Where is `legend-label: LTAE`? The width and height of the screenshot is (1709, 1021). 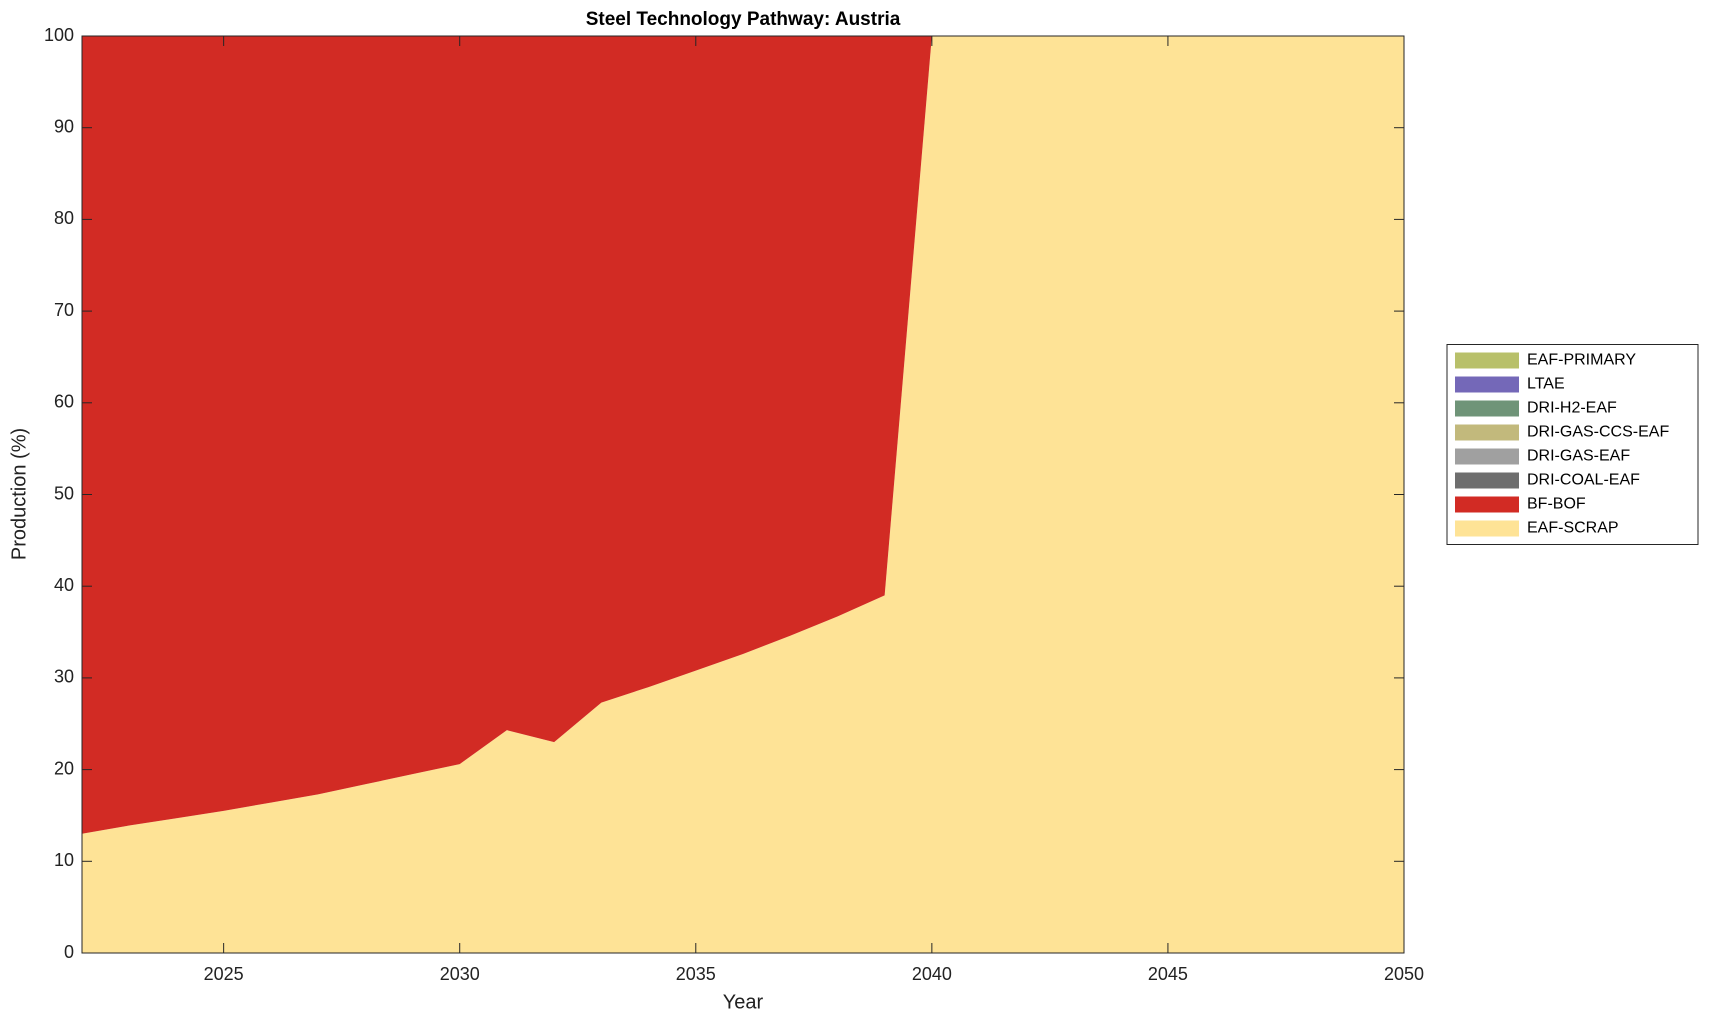 legend-label: LTAE is located at coordinates (1546, 384).